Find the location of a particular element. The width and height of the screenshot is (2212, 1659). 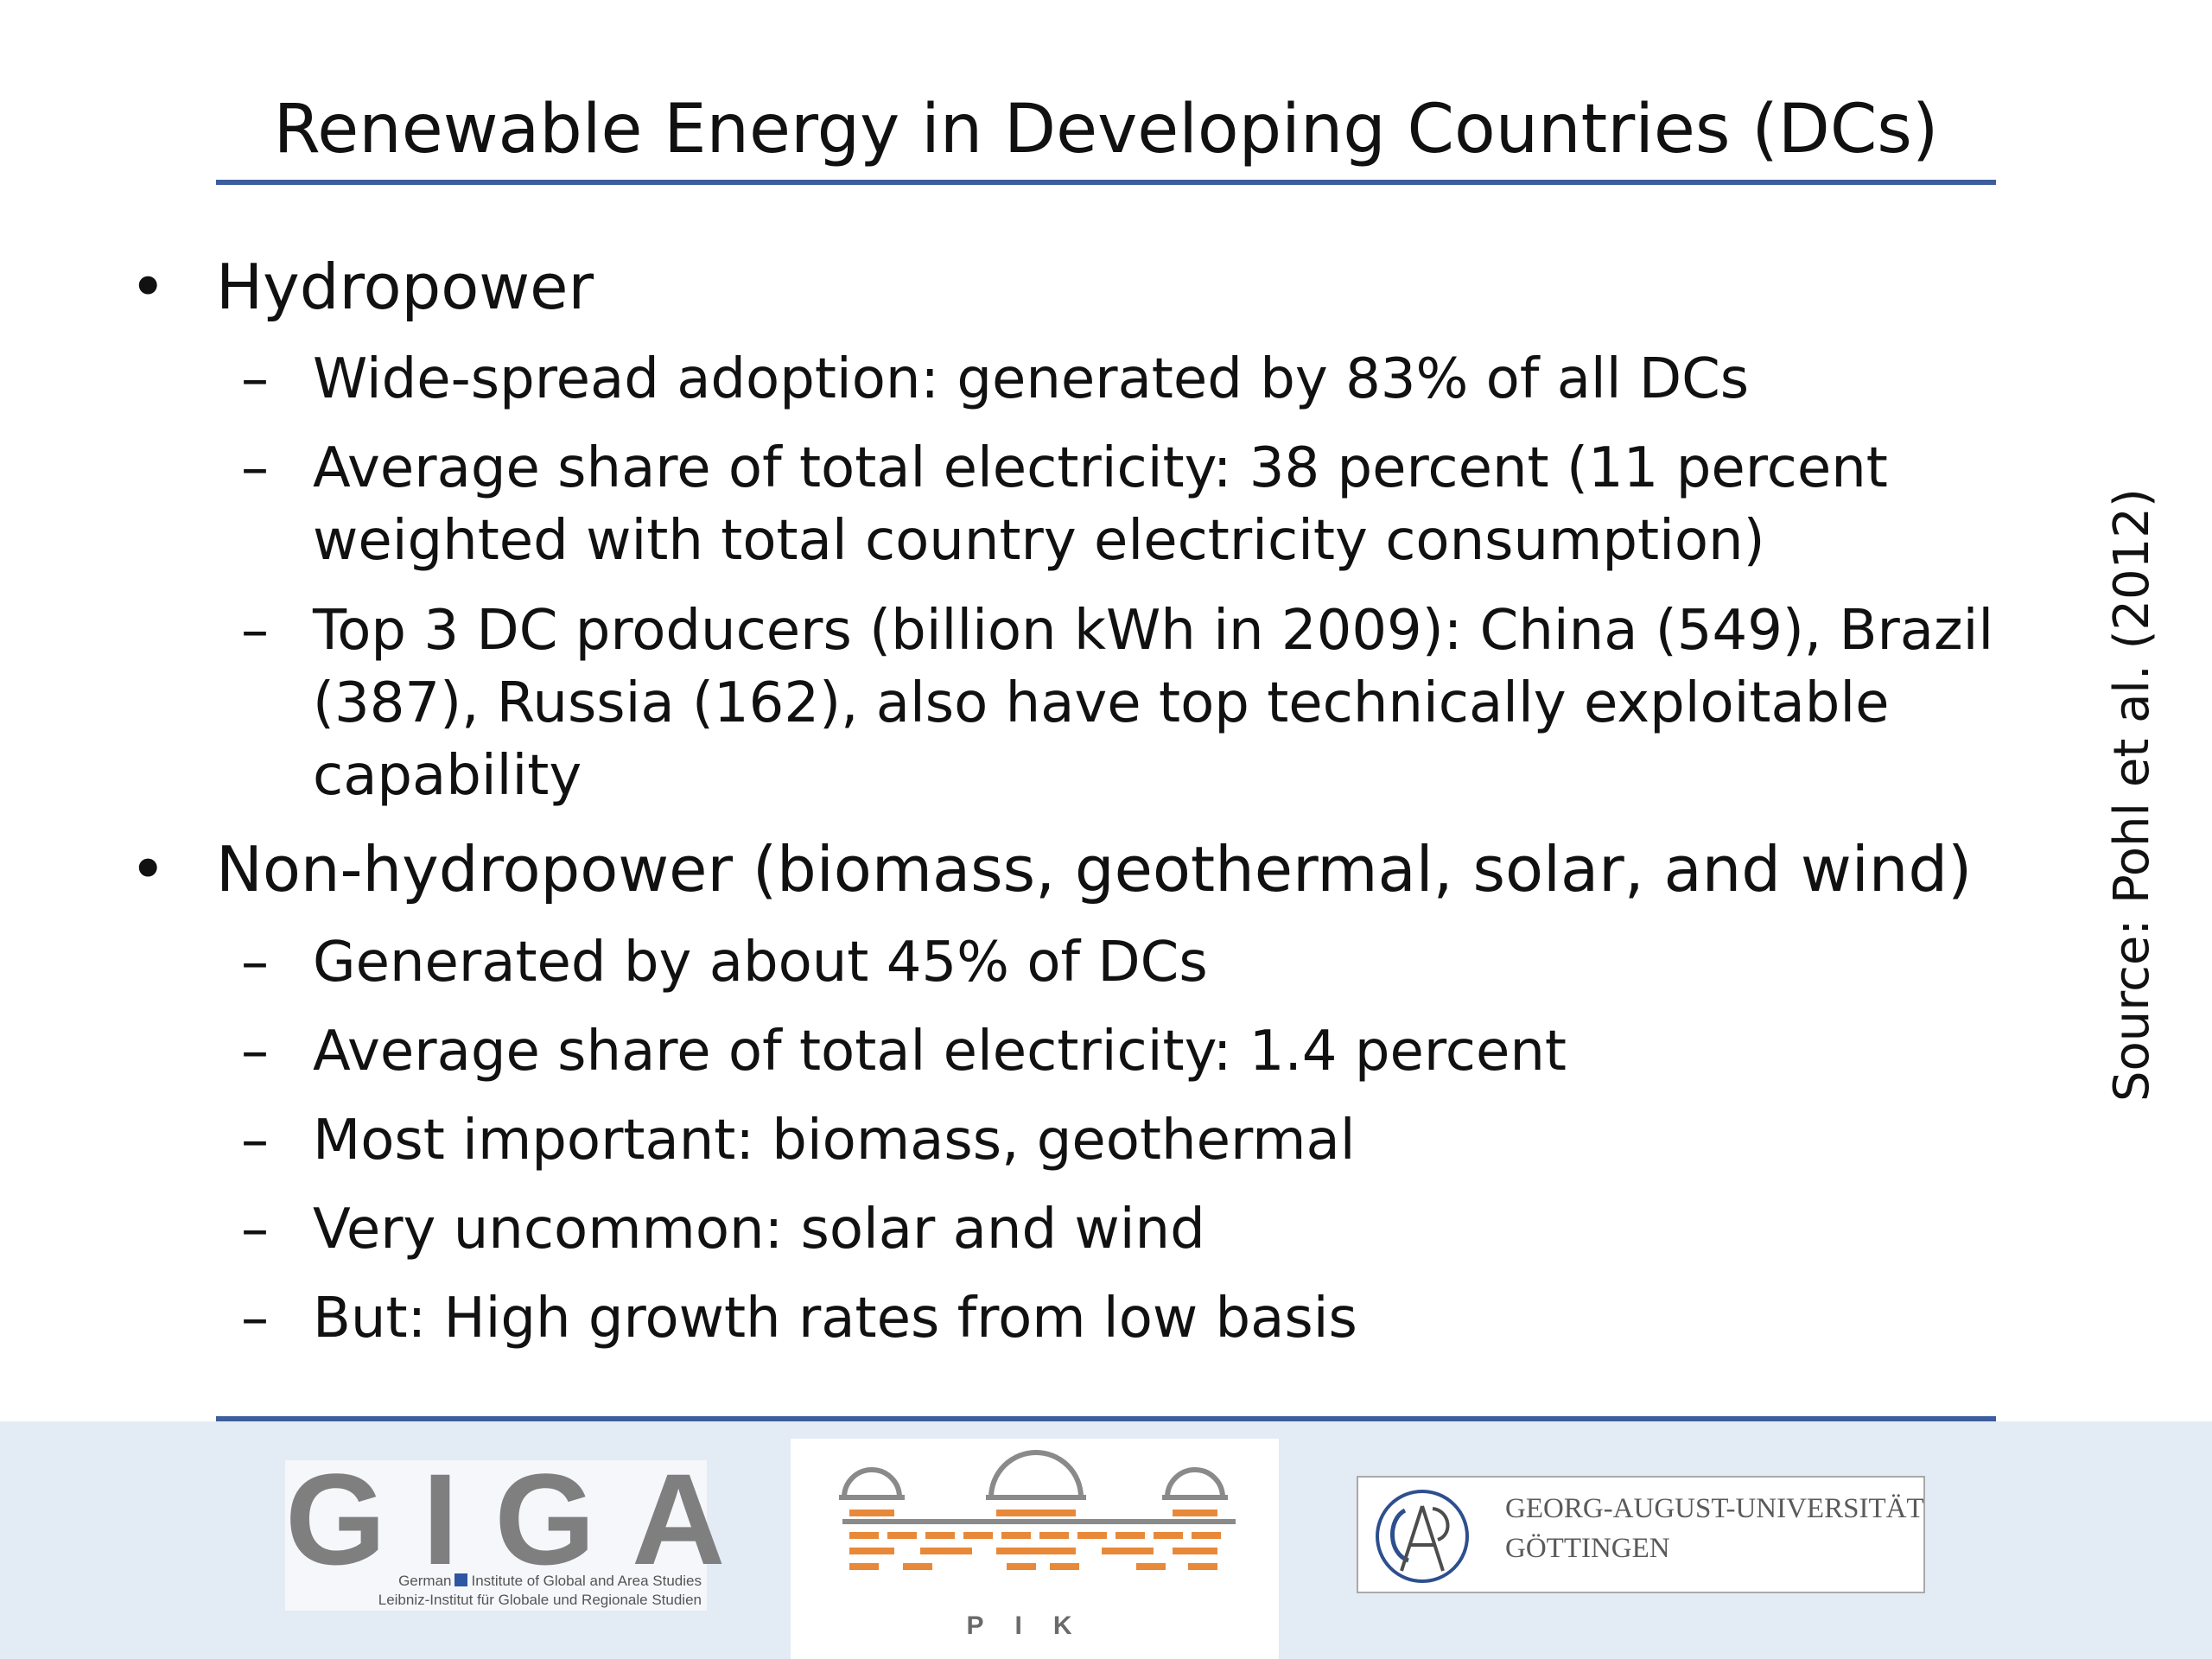

pik-logo: PIK is located at coordinates (1035, 1549).